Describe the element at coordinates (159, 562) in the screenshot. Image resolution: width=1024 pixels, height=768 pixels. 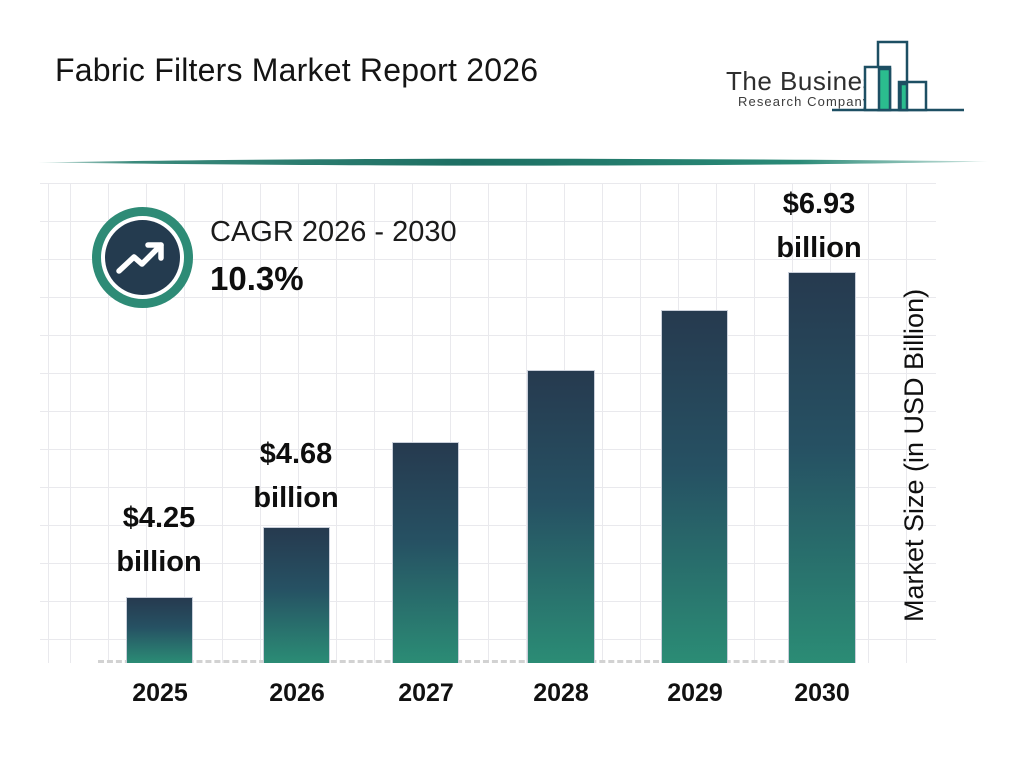
I see `value-label-2025-unit: billion` at that location.